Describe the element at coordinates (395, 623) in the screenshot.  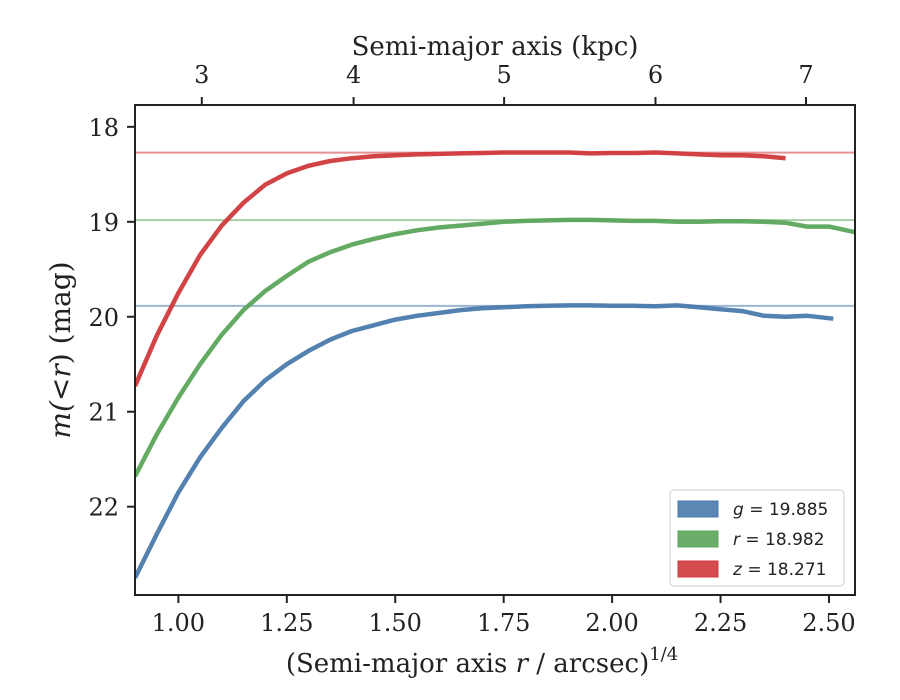
I see `x-tick-label: 1.50` at that location.